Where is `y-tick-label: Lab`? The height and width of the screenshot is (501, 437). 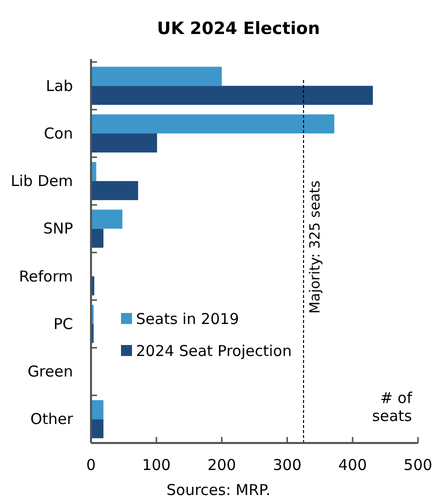 y-tick-label: Lab is located at coordinates (59, 85).